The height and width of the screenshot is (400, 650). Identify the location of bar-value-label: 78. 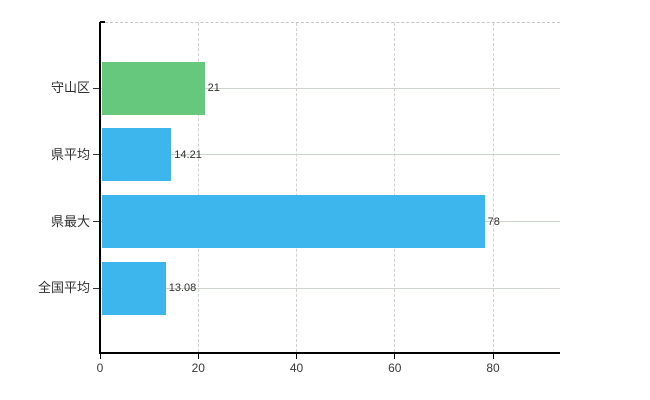
(493, 221).